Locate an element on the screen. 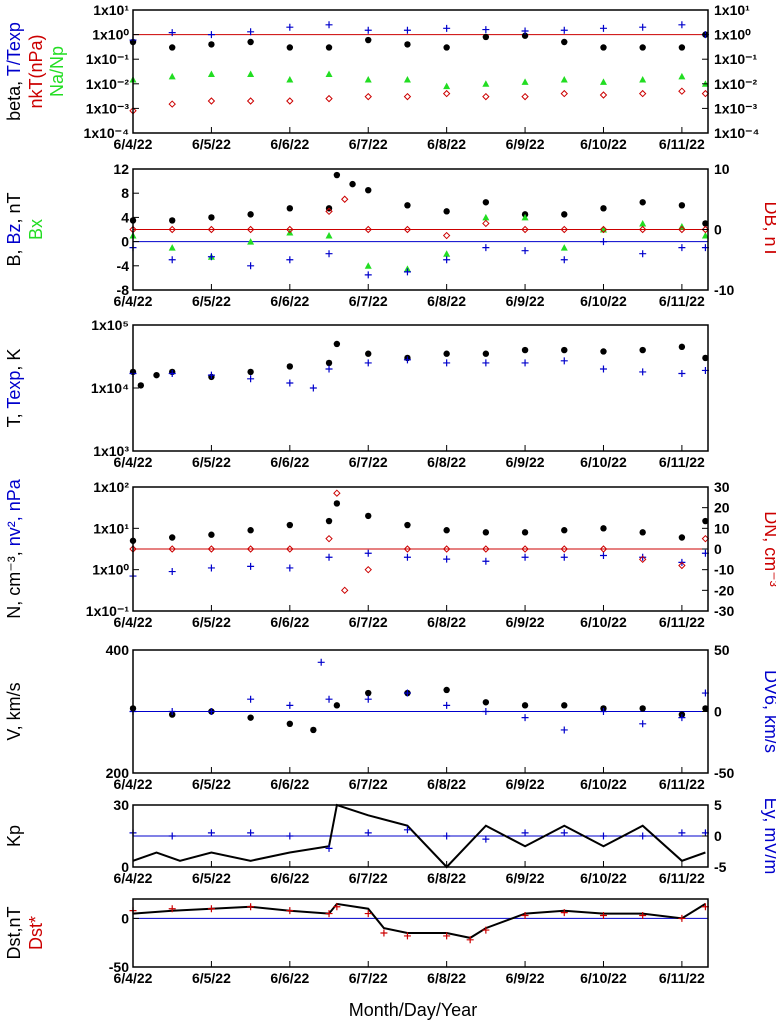  y2-tick-label: 1x10¹ is located at coordinates (732, 10).